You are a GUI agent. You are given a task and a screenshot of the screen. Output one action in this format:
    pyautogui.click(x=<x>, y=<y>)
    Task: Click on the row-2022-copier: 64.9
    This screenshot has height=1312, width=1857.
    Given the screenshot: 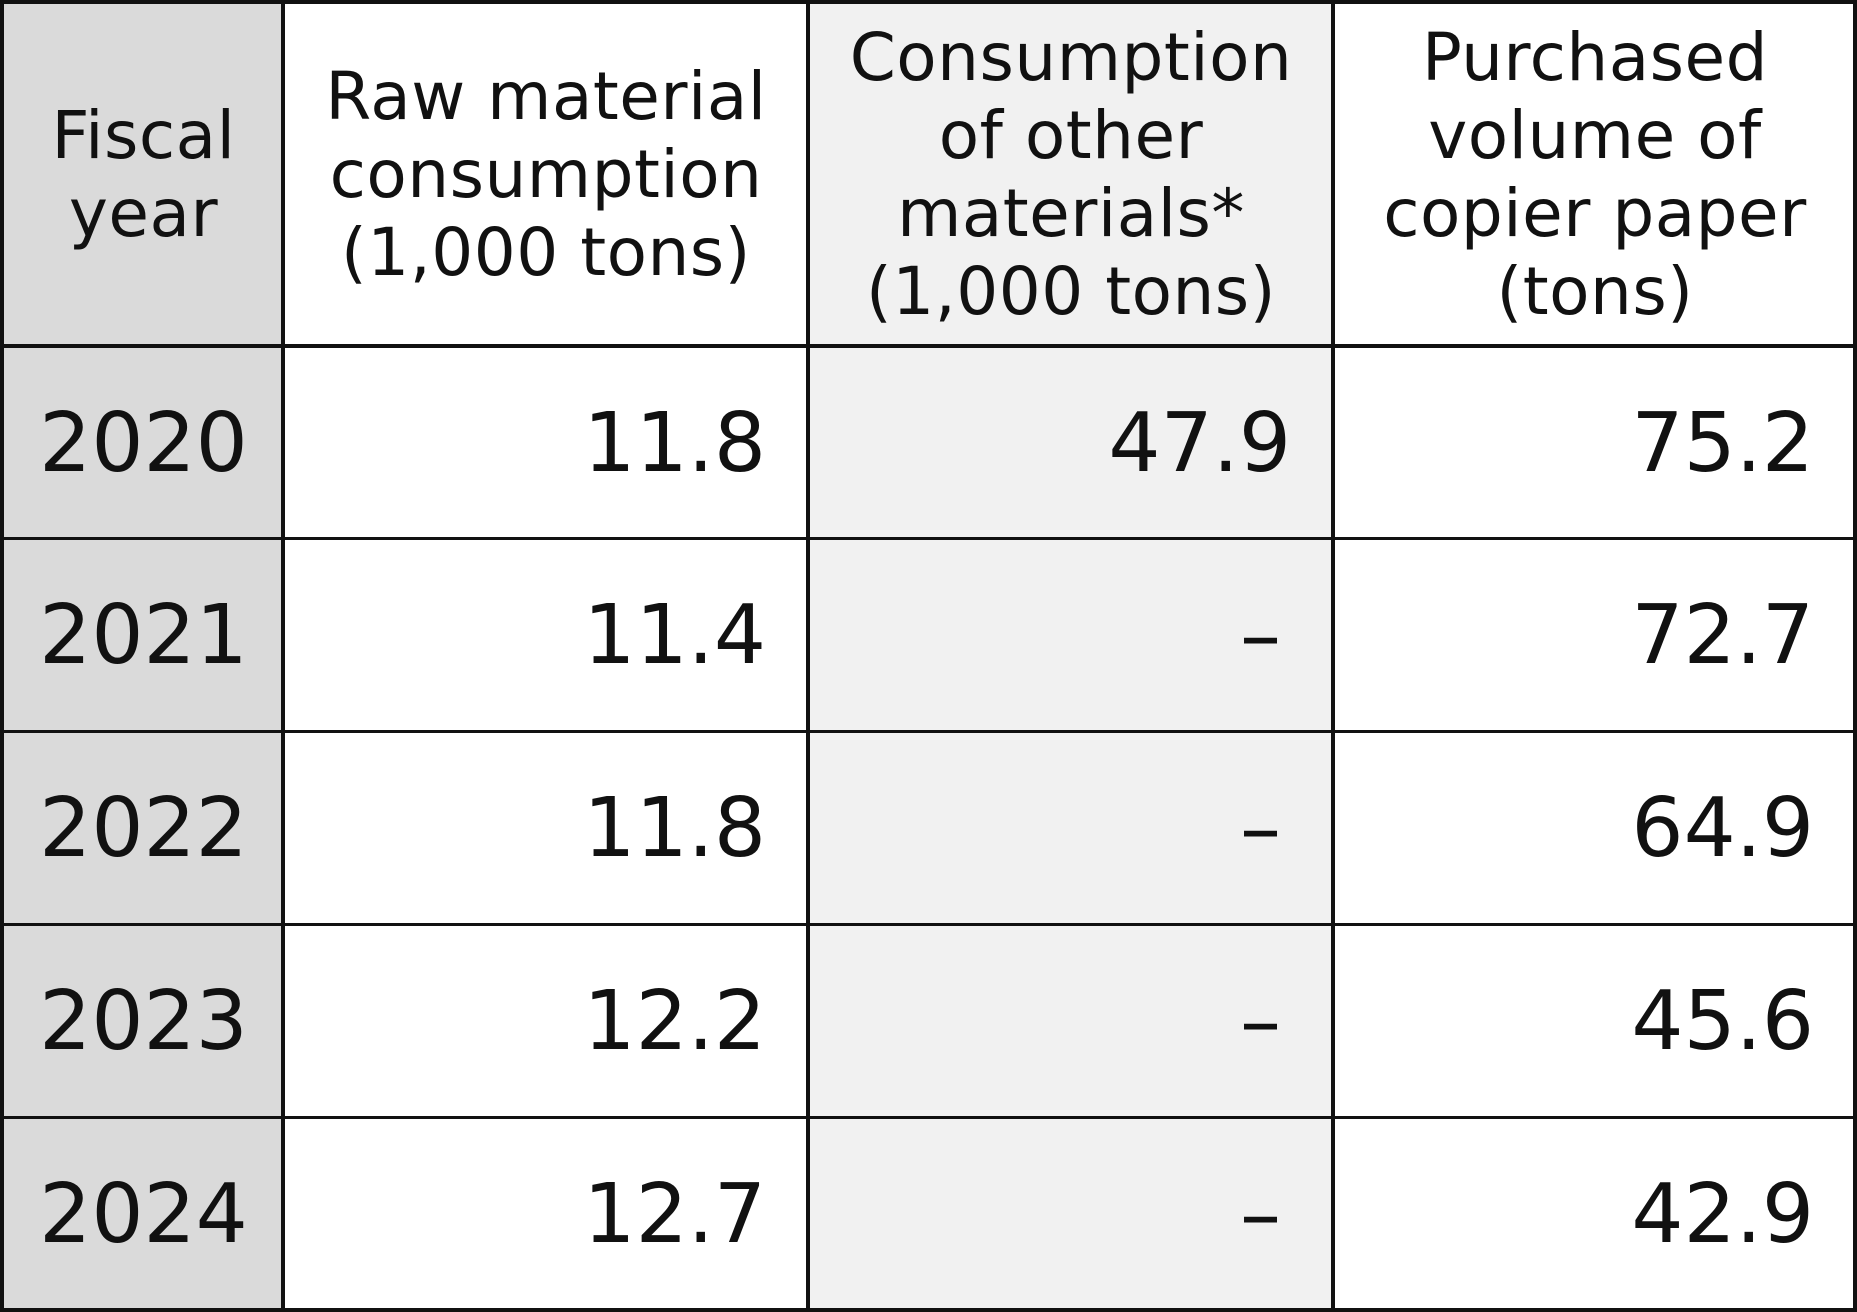 What is the action you would take?
    pyautogui.click(x=1722, y=828)
    